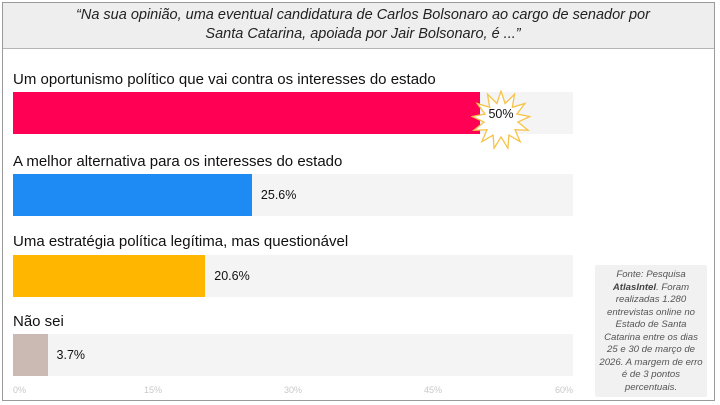 This screenshot has height=405, width=720. Describe the element at coordinates (20, 390) in the screenshot. I see `x-tick-label: 0%` at that location.